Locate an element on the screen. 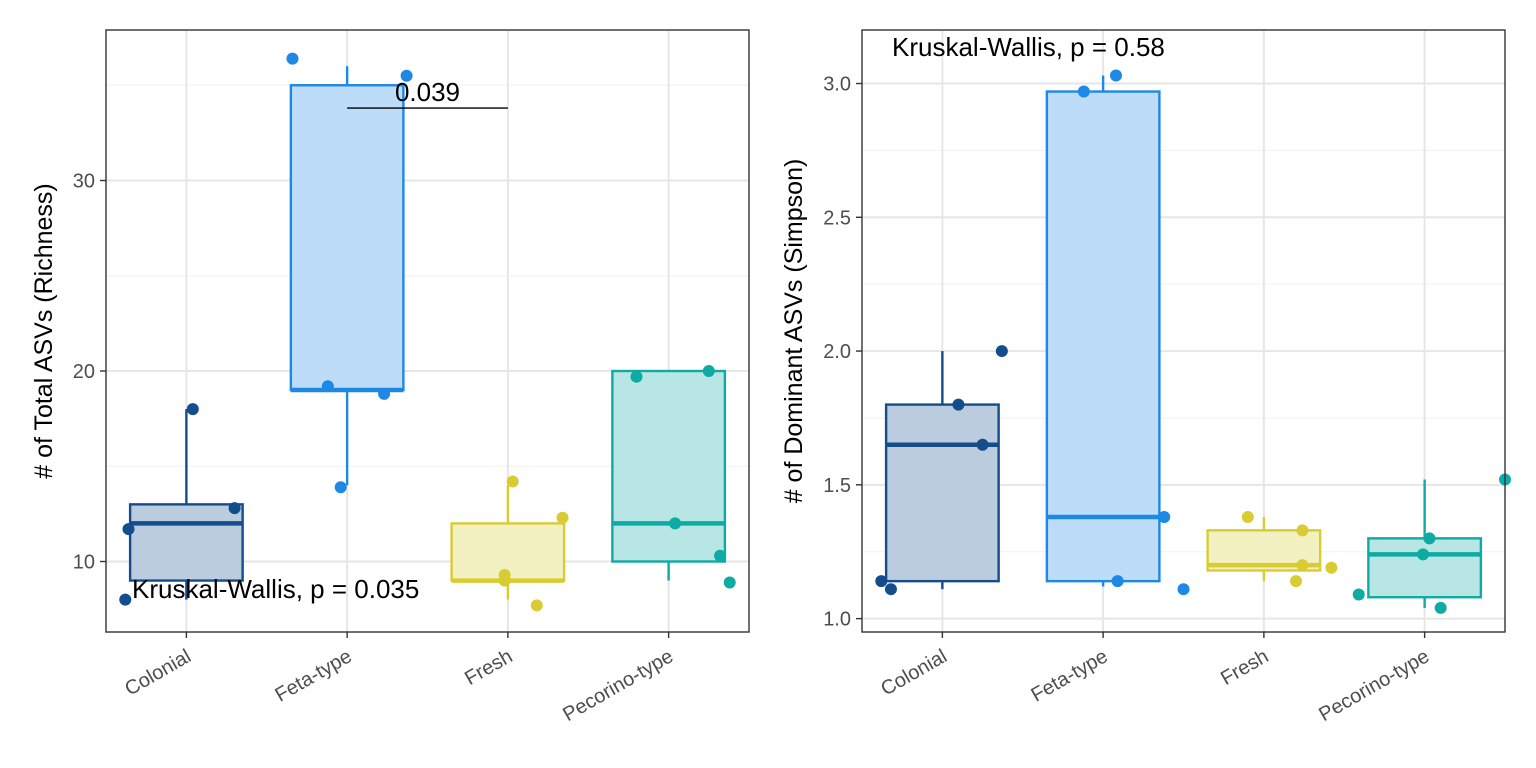 This screenshot has height=768, width=1536. y-tick-label: 3.0 is located at coordinates (837, 85).